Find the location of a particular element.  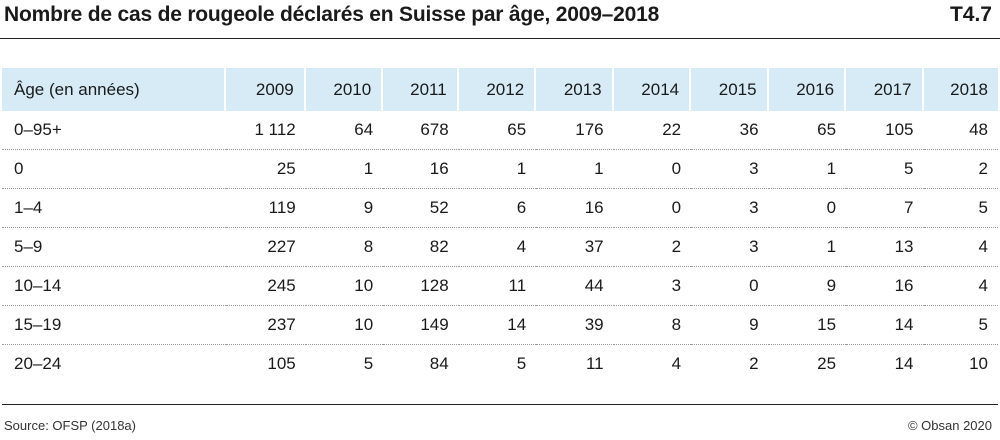

column-header-year: 2014 is located at coordinates (652, 89).